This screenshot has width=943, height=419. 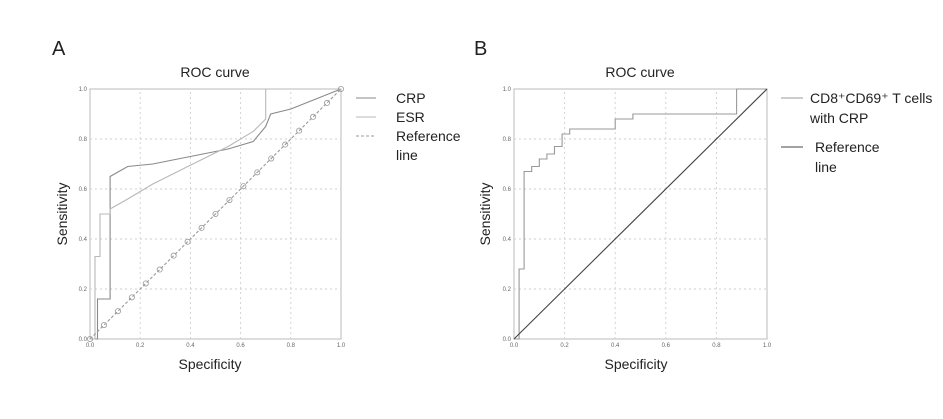 What do you see at coordinates (214, 72) in the screenshot?
I see `panel-a-title: ROC curve` at bounding box center [214, 72].